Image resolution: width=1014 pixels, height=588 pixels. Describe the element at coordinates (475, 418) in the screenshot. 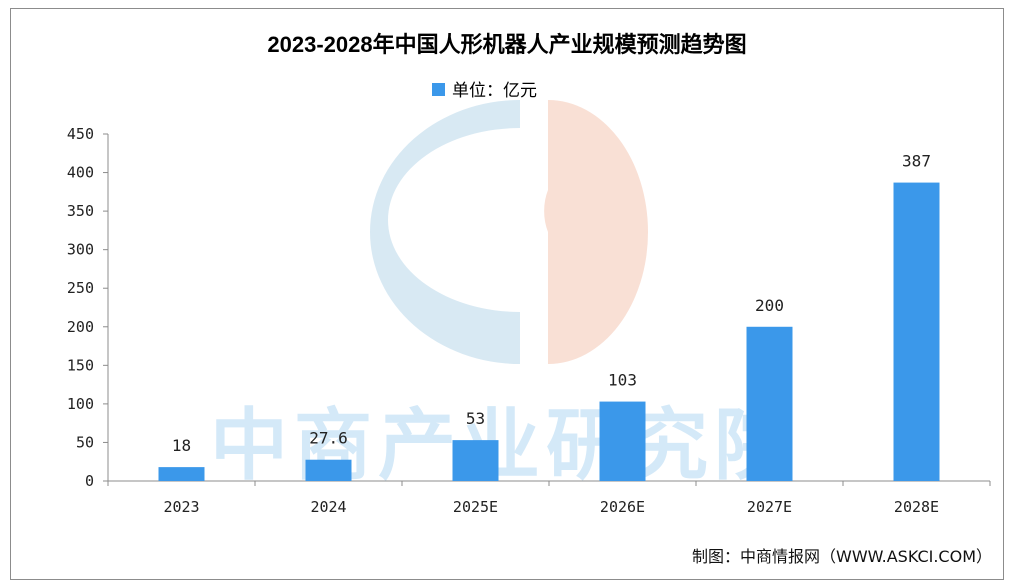

I see `data-label: 53` at that location.